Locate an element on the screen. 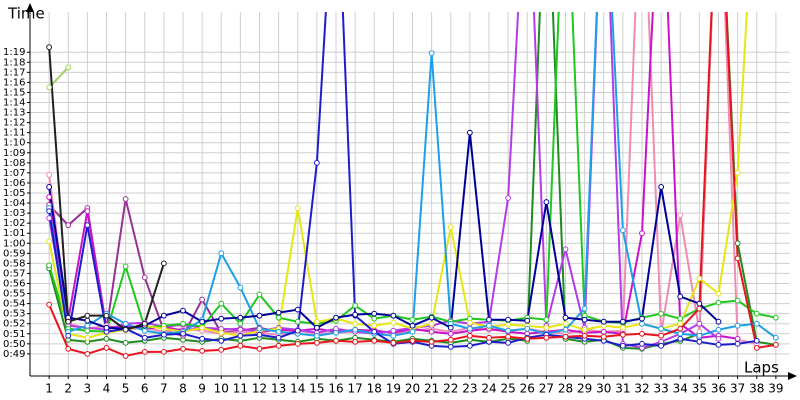 This screenshot has height=400, width=800. y-tick-label: 0:53 is located at coordinates (14, 314).